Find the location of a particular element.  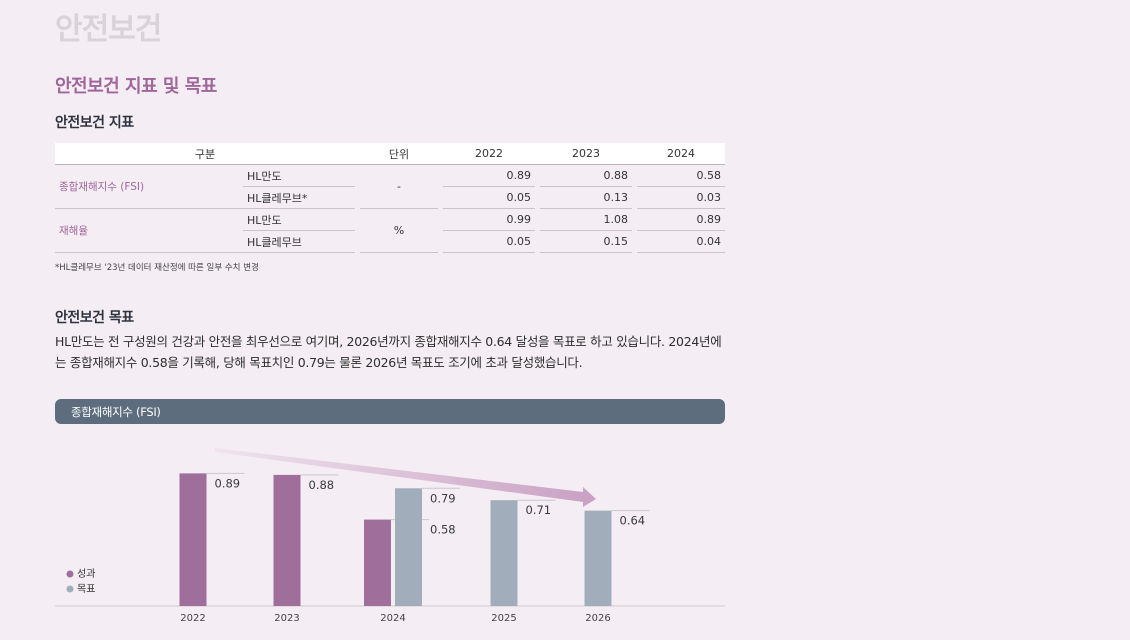

table-row: HL클레무브 0.05 0.15 0.04 is located at coordinates (390, 241).